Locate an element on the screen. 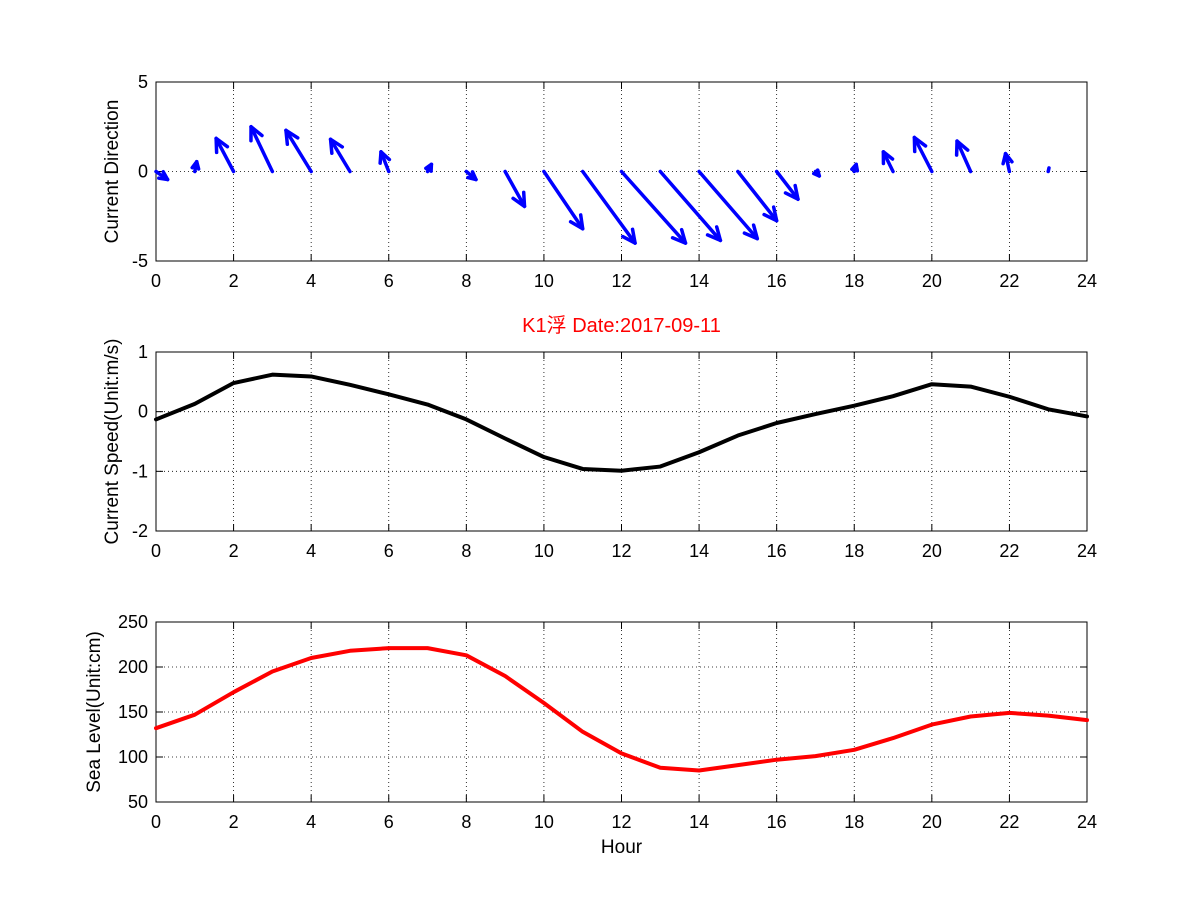 Image resolution: width=1201 pixels, height=901 pixels. sea-level-xtick-label: 8 is located at coordinates (466, 822).